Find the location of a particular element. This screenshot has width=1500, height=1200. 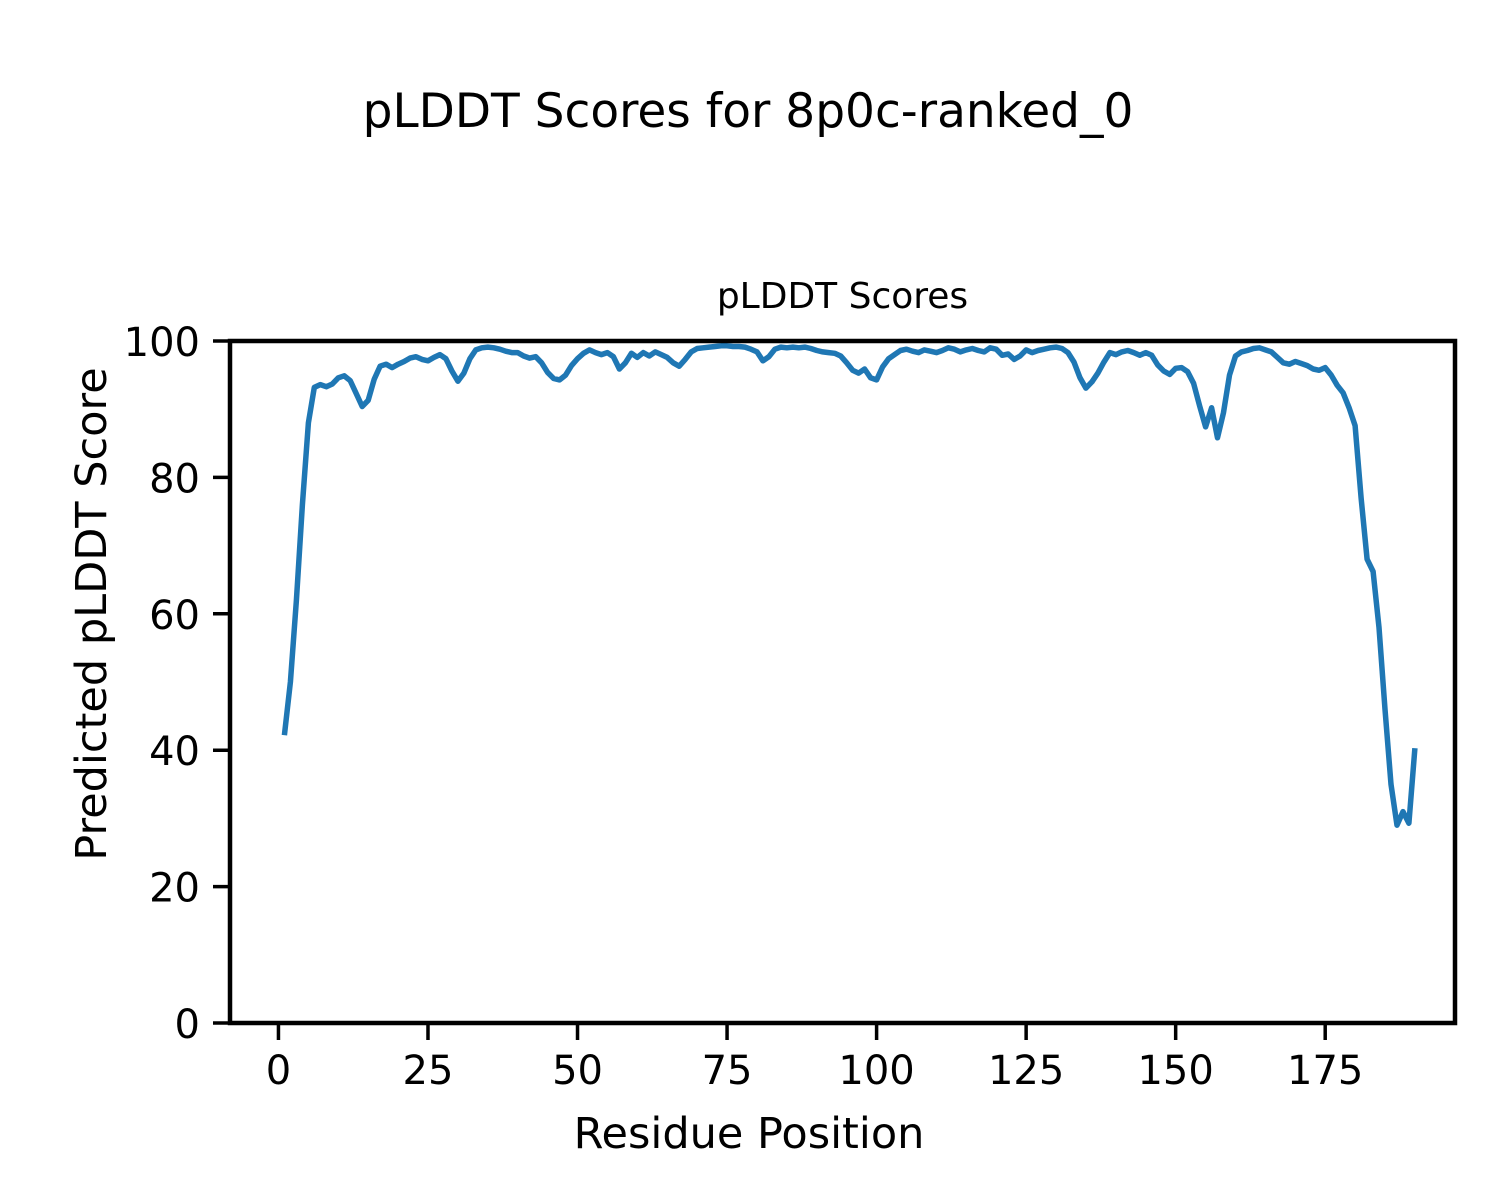

y-tick-label: 80 is located at coordinates (174, 479).